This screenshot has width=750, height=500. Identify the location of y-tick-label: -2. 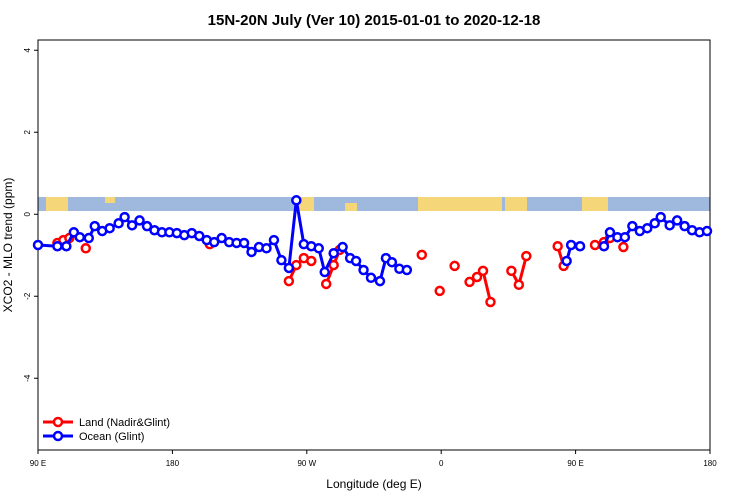
(27, 296).